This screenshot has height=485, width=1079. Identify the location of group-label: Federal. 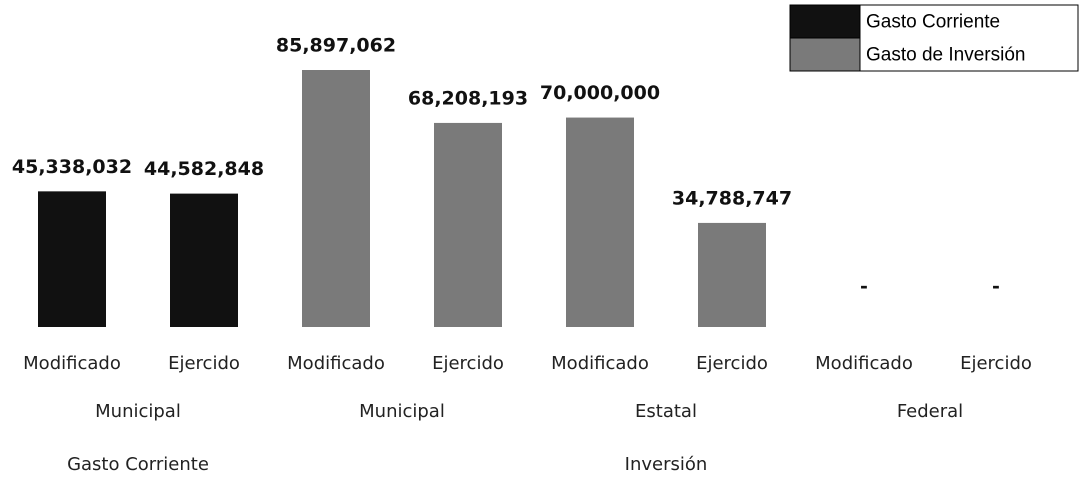
(930, 411).